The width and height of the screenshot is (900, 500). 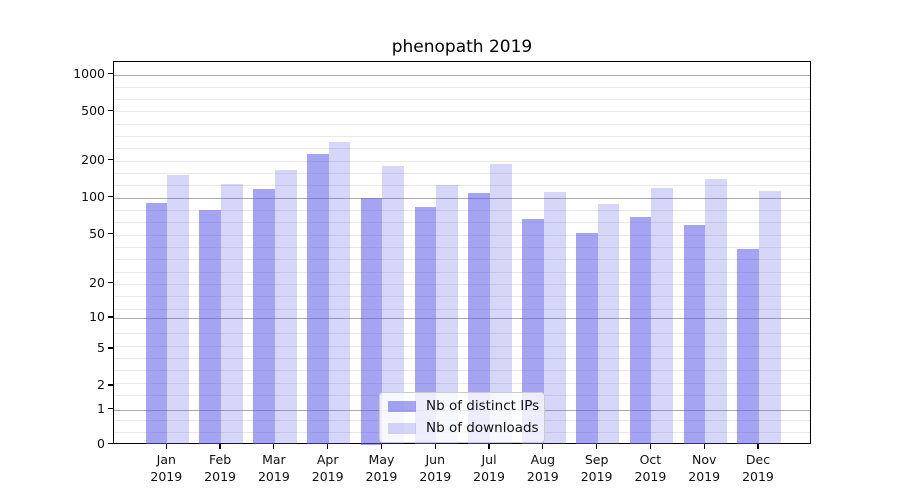 What do you see at coordinates (447, 315) in the screenshot?
I see `bar-downloads-jun` at bounding box center [447, 315].